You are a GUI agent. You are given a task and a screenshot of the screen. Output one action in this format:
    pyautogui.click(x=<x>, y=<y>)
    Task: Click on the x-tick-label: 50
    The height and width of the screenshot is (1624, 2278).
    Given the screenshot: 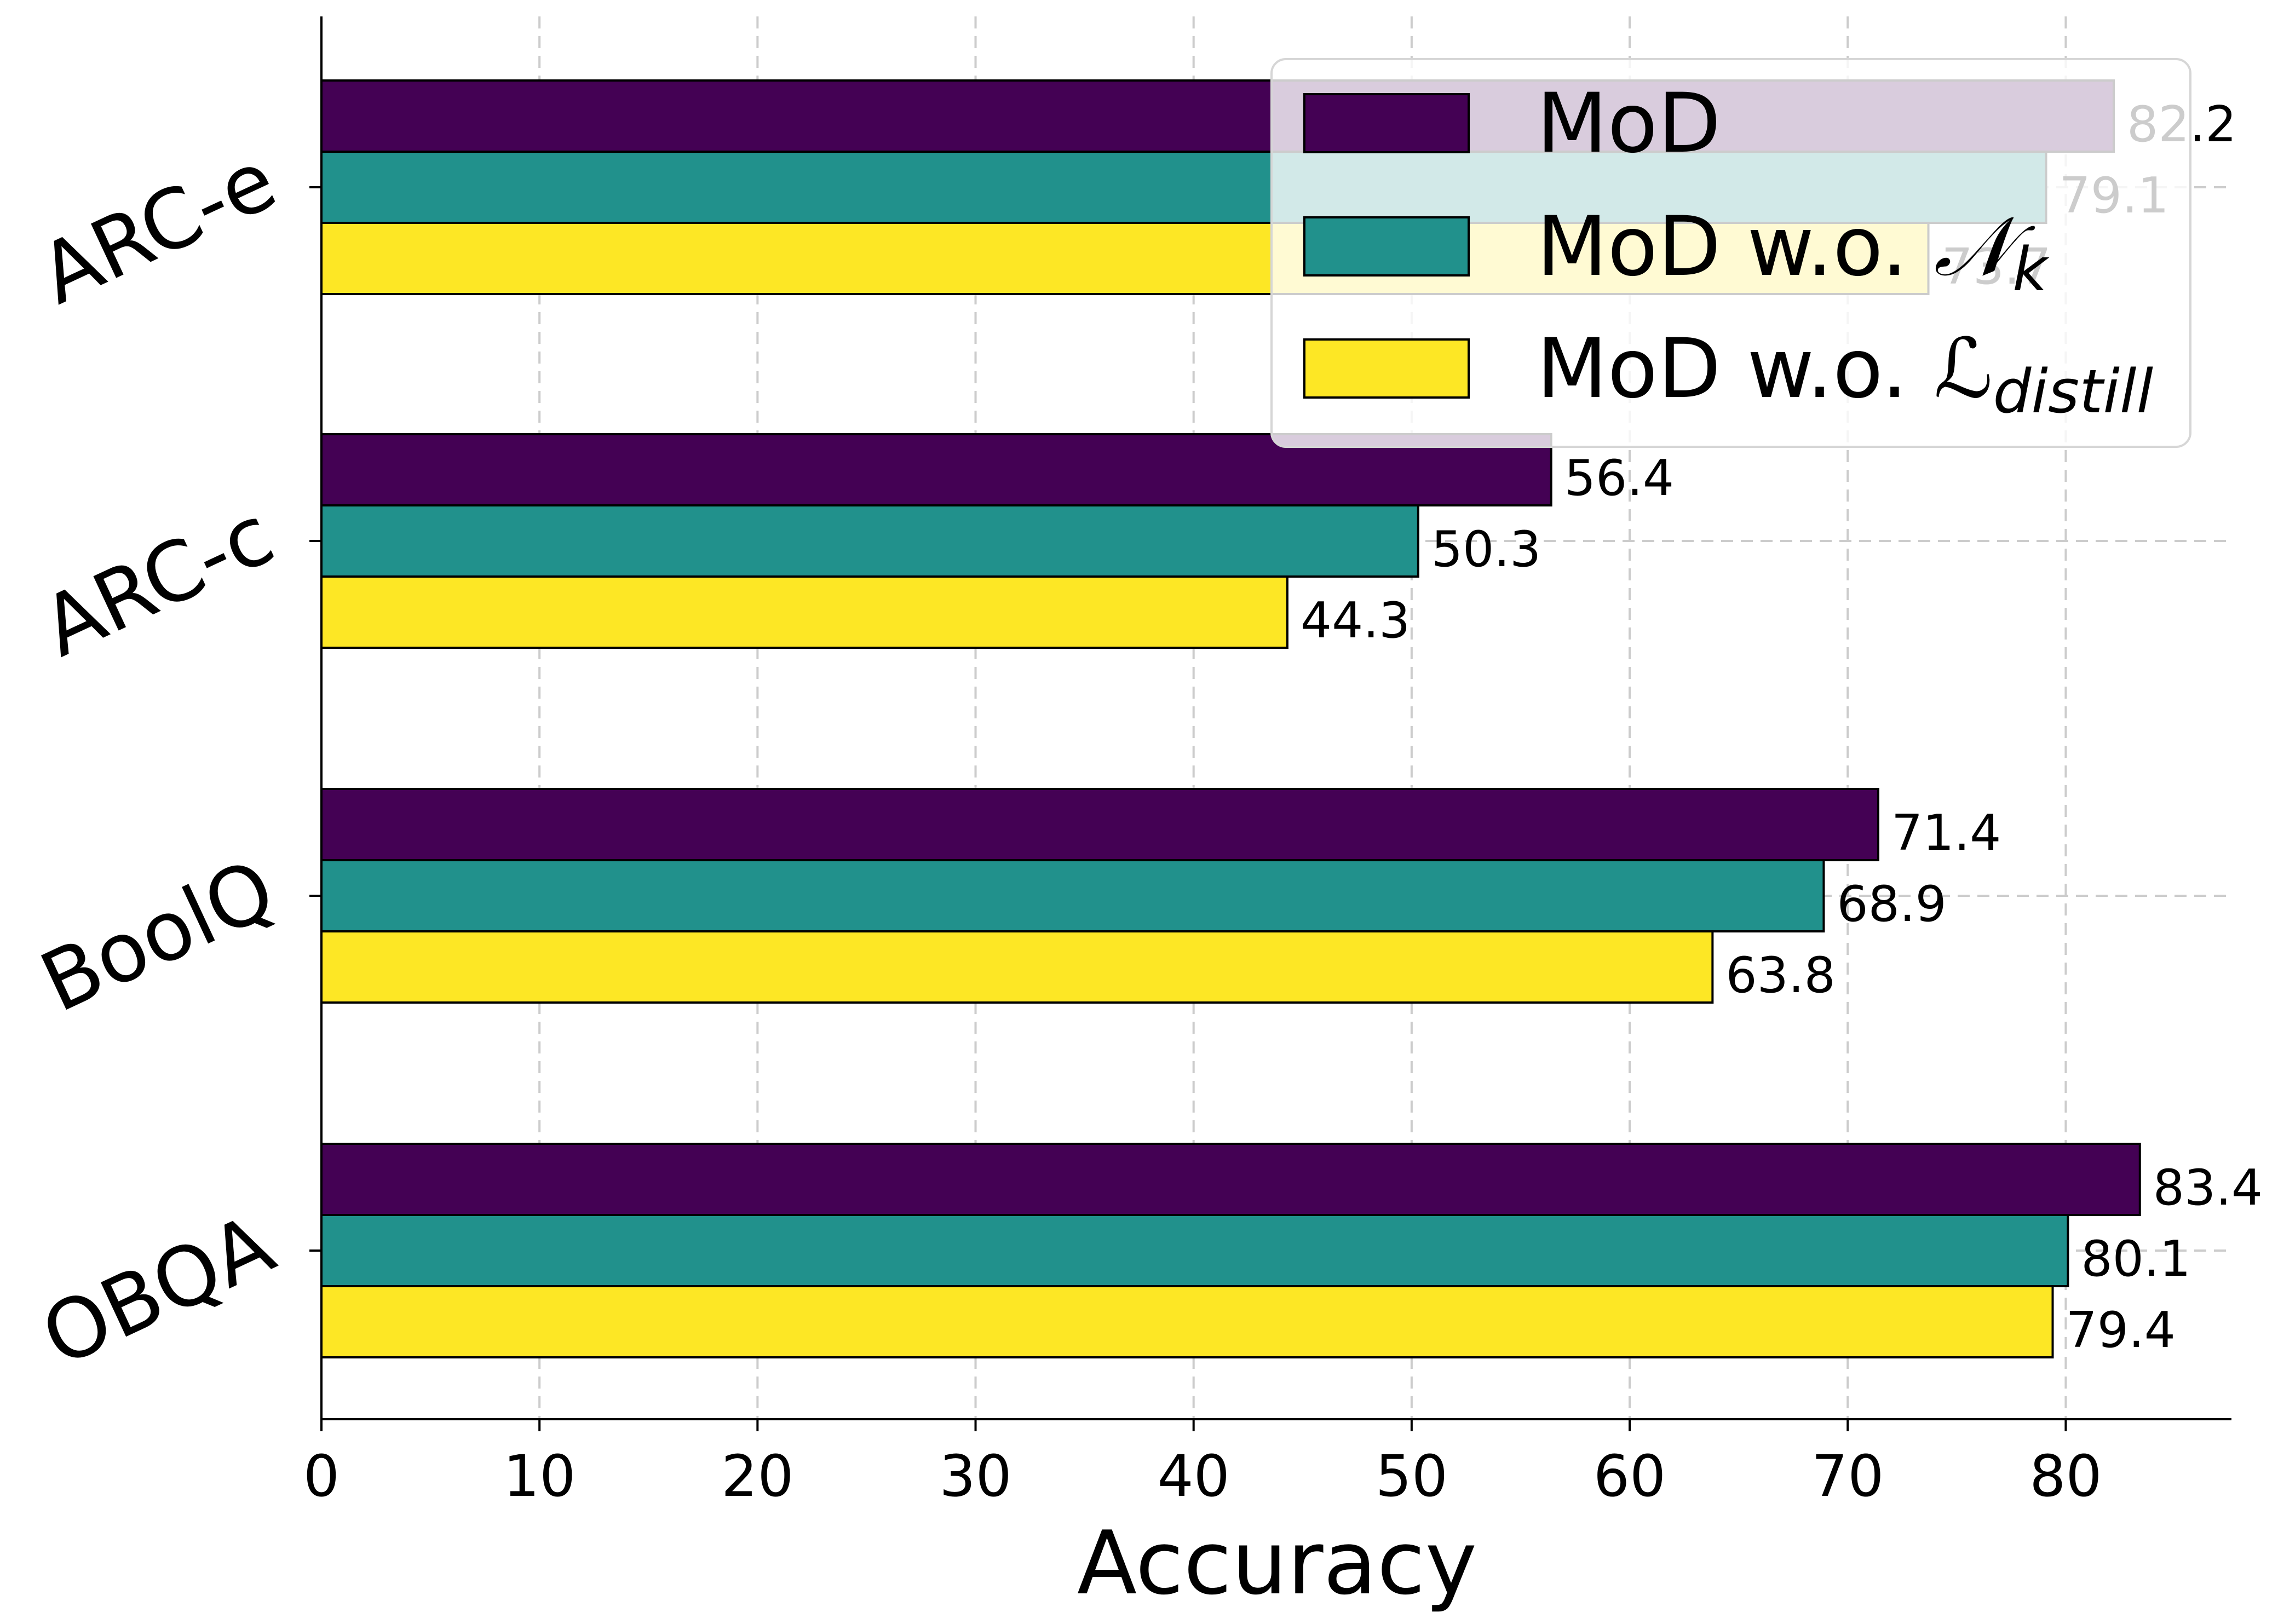 What is the action you would take?
    pyautogui.click(x=1412, y=1477)
    